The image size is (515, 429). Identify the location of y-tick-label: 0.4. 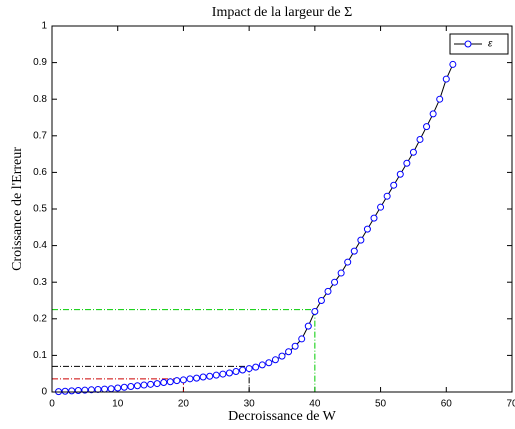
(40, 245).